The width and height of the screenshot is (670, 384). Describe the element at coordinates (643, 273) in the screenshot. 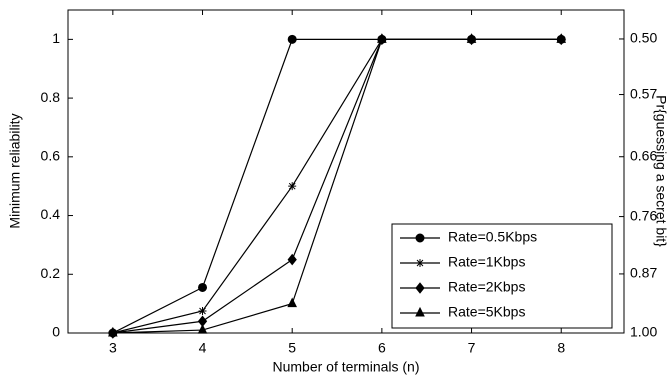

I see `y2-tick-label: 0.87` at that location.